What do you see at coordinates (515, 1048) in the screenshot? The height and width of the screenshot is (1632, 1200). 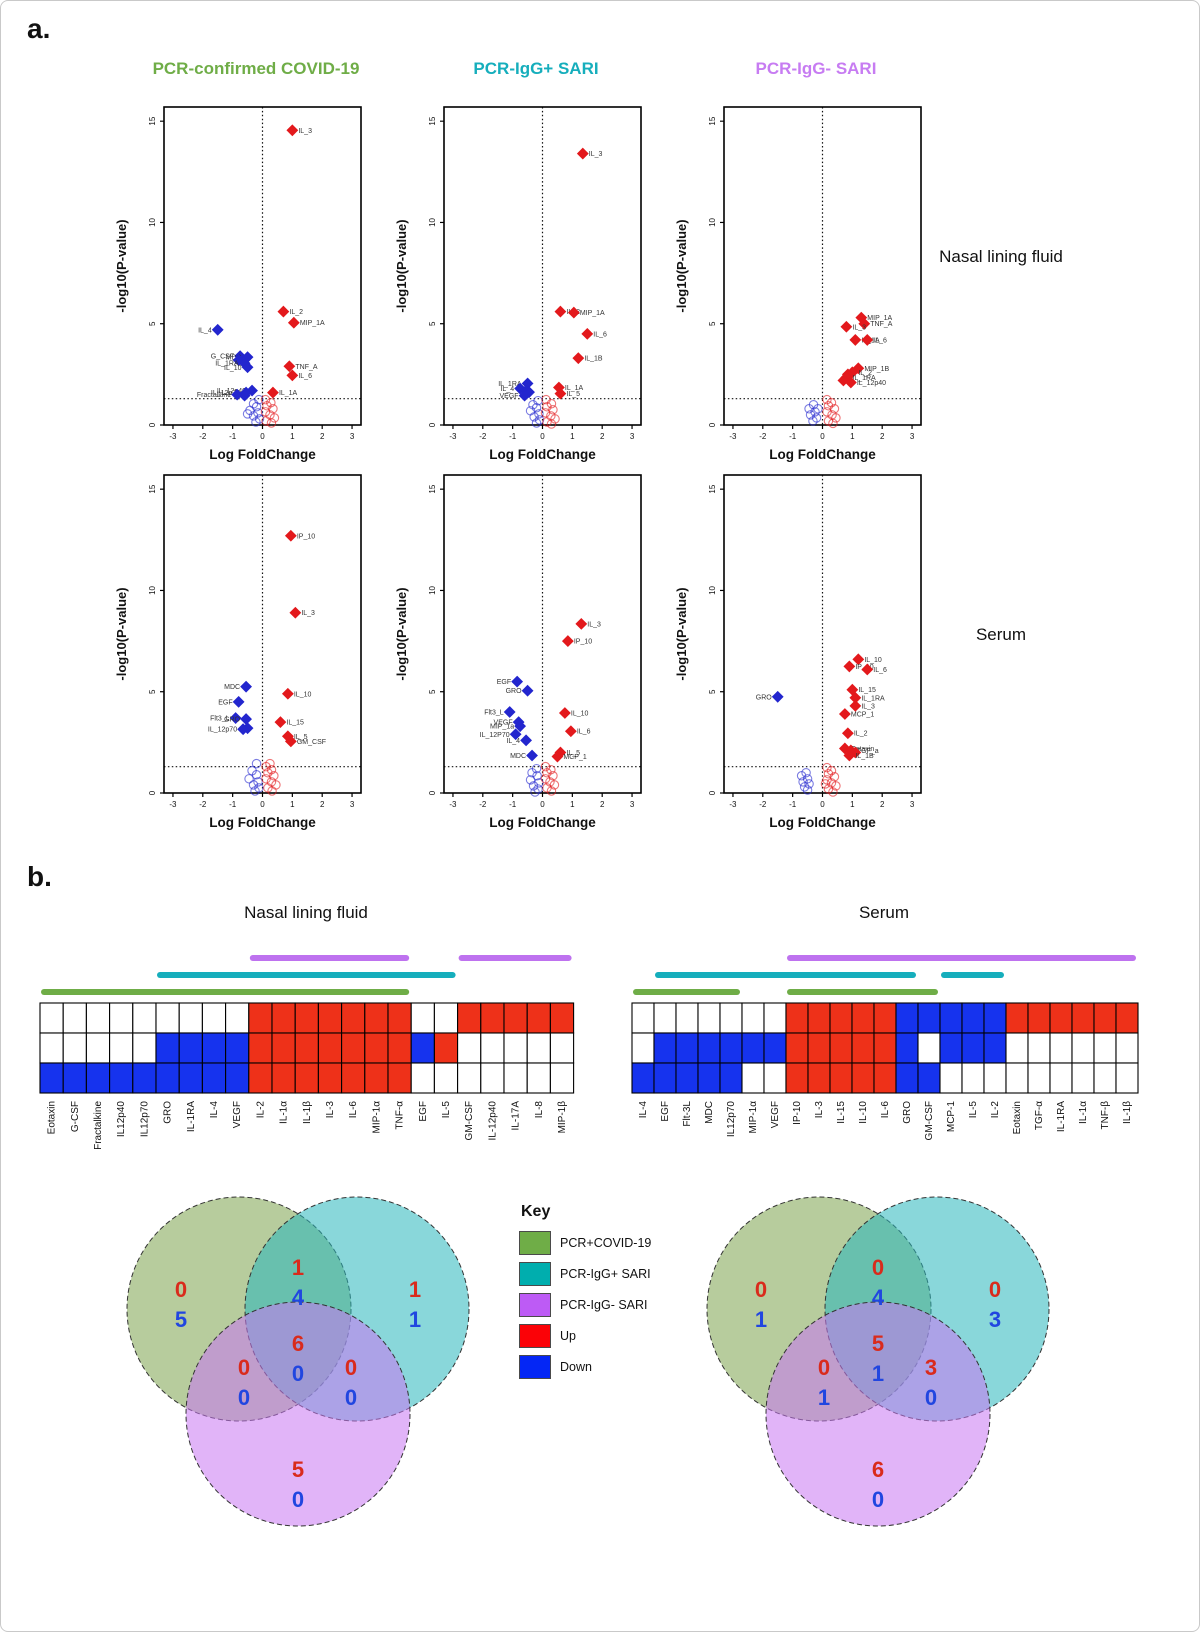 I see `cell-PCR-IgG+ SARI-IL-17A` at bounding box center [515, 1048].